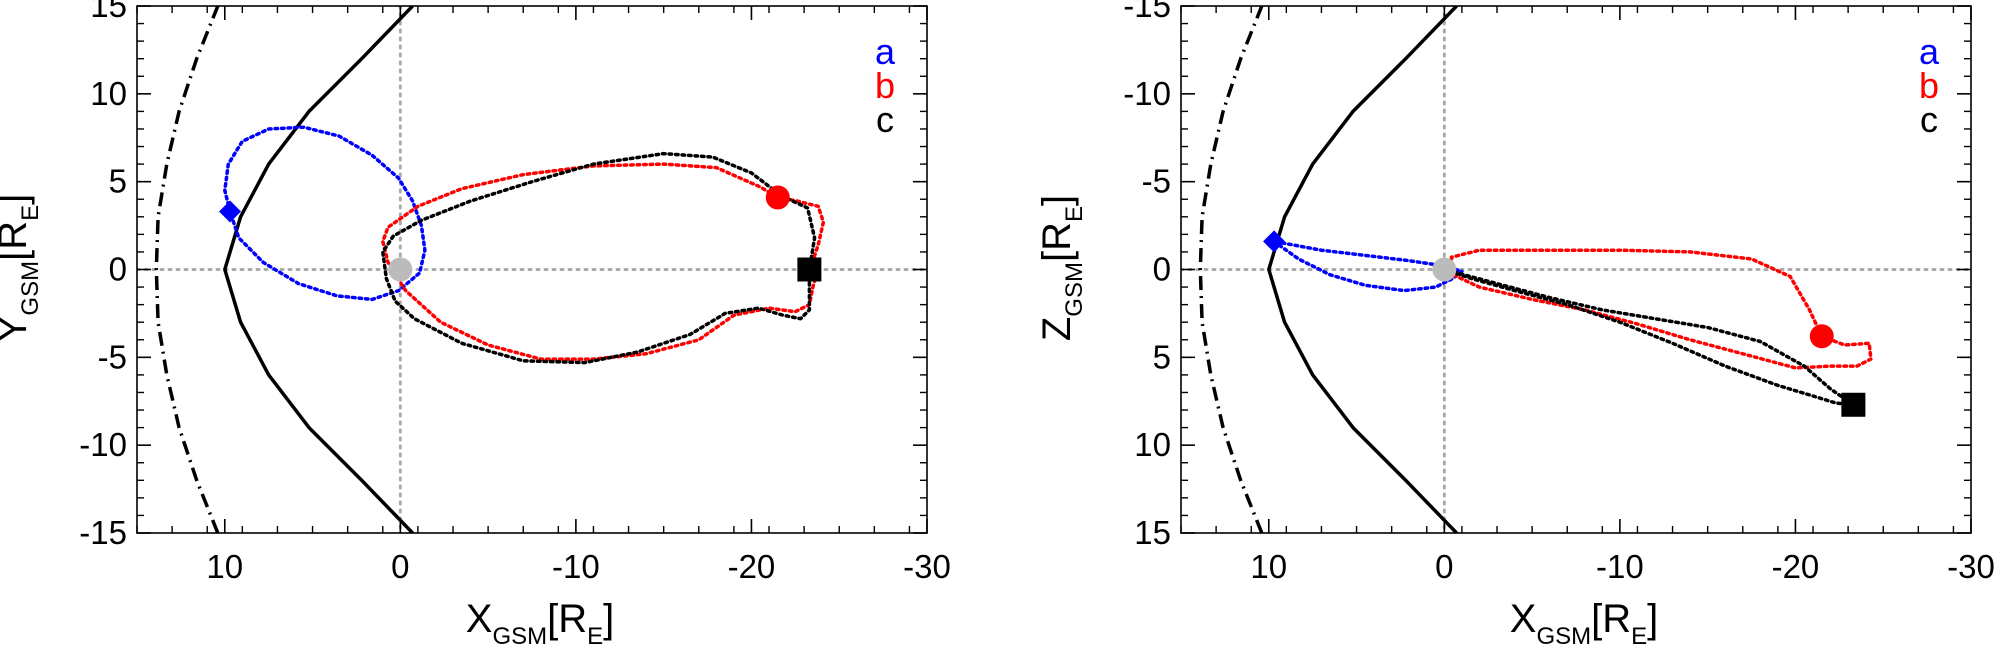 Image resolution: width=2000 pixels, height=652 pixels. I want to click on y-axis-label: ZGSM[RE], so click(1061, 268).